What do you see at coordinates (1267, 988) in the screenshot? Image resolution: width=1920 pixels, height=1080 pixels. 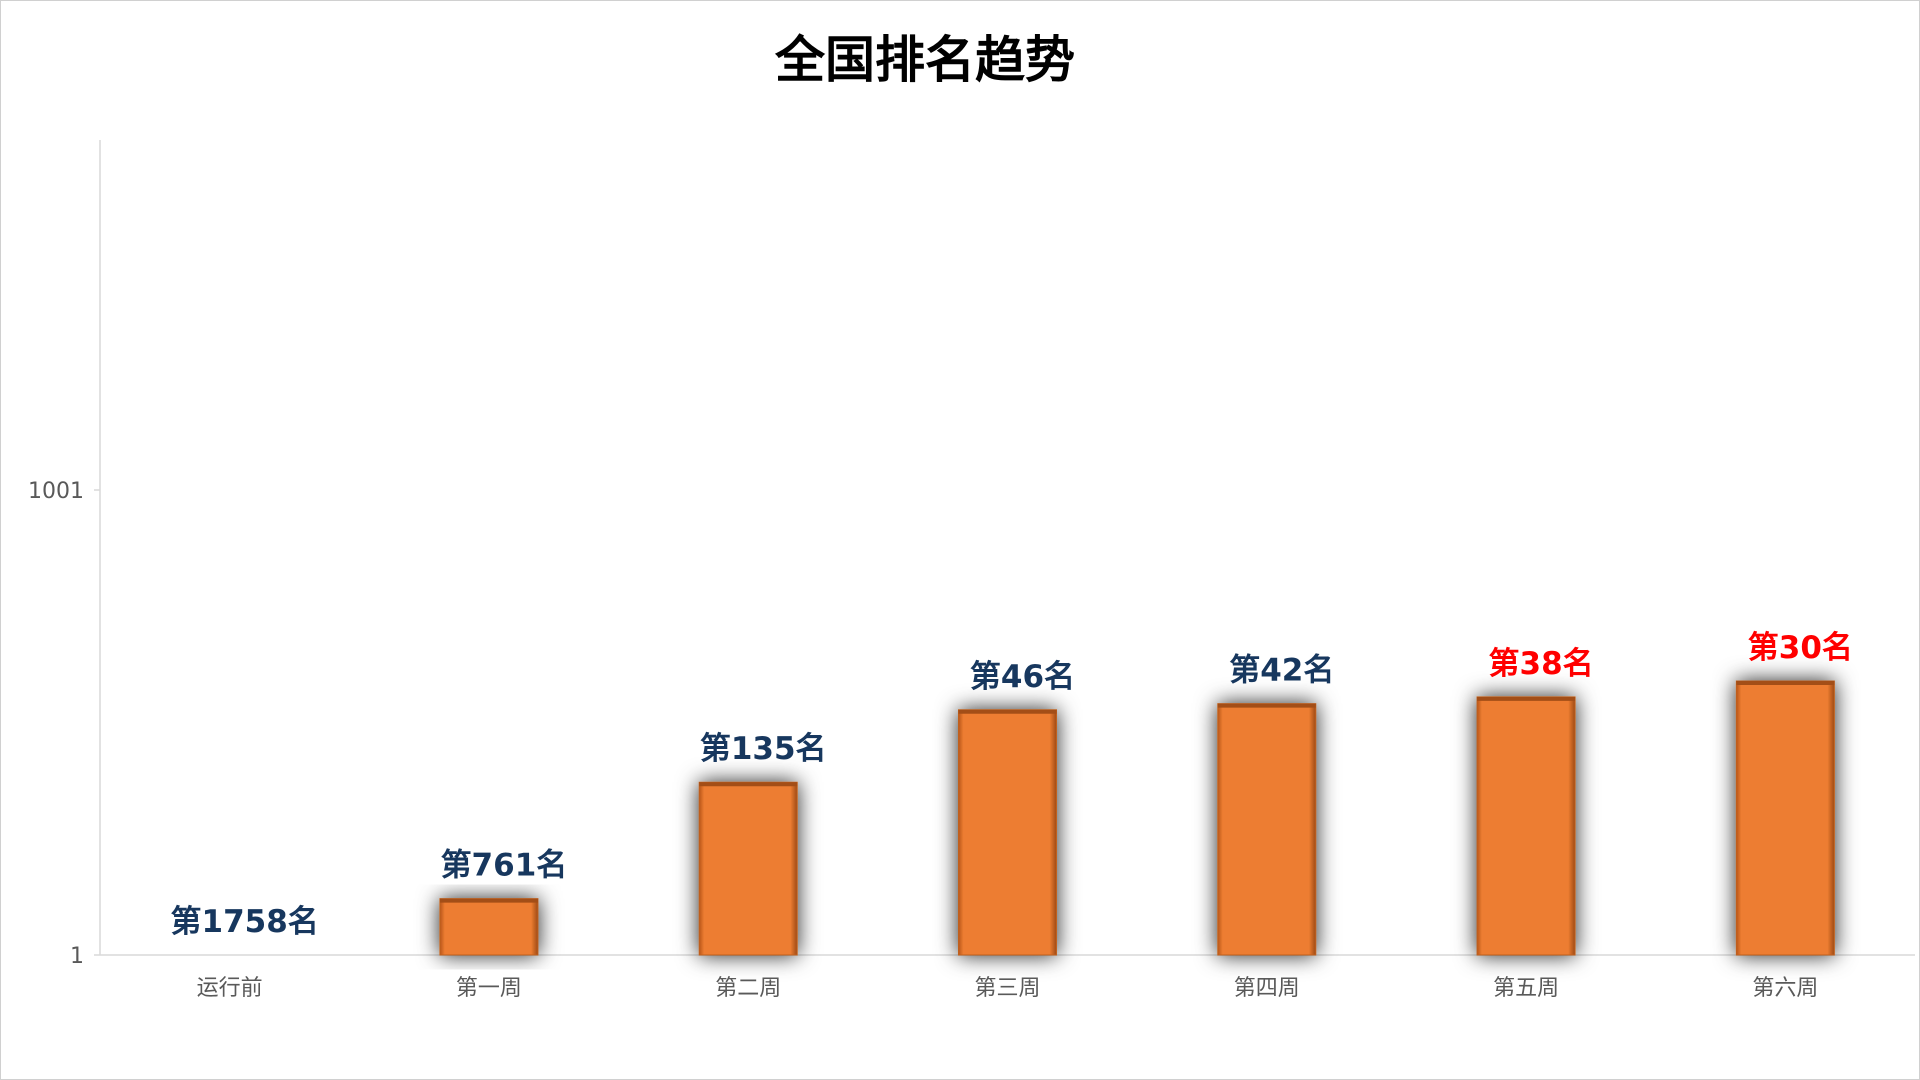 I see `x-tick-label: 第四周` at bounding box center [1267, 988].